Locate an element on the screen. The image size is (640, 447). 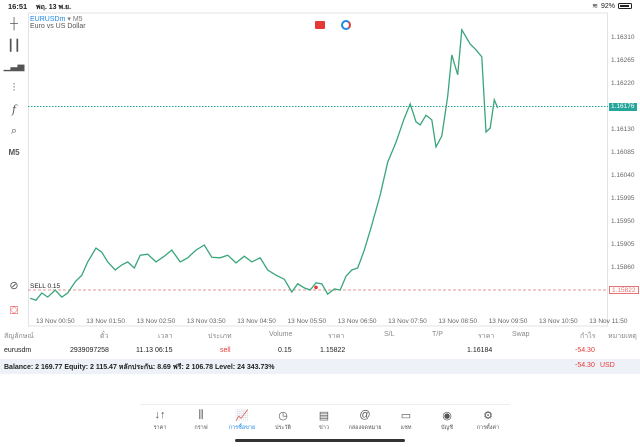
nav-settings: ⚙ การตั้งค่า is located at coordinates (488, 420).